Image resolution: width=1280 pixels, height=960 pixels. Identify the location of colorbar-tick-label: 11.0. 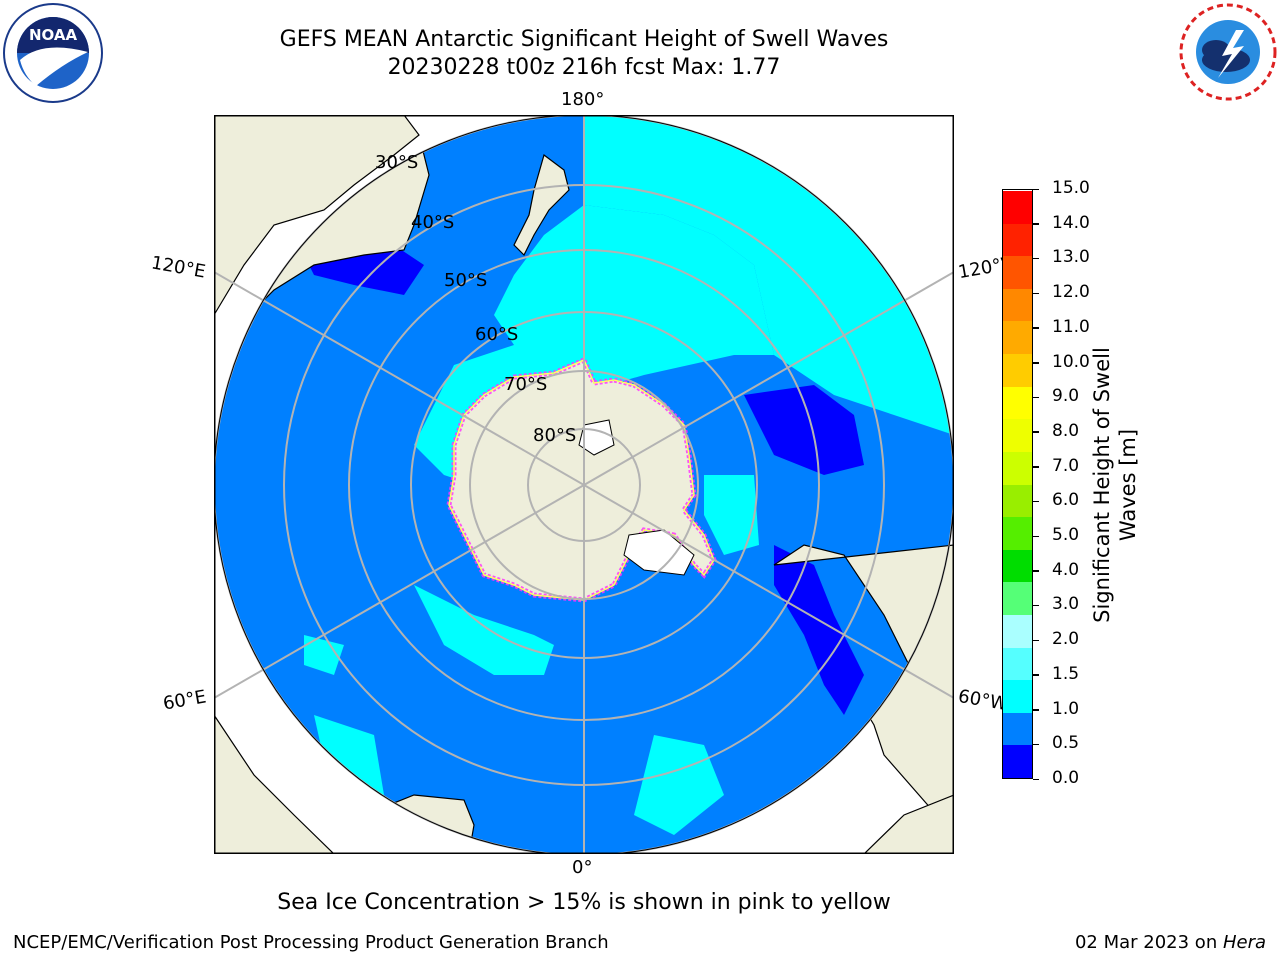
(1071, 326).